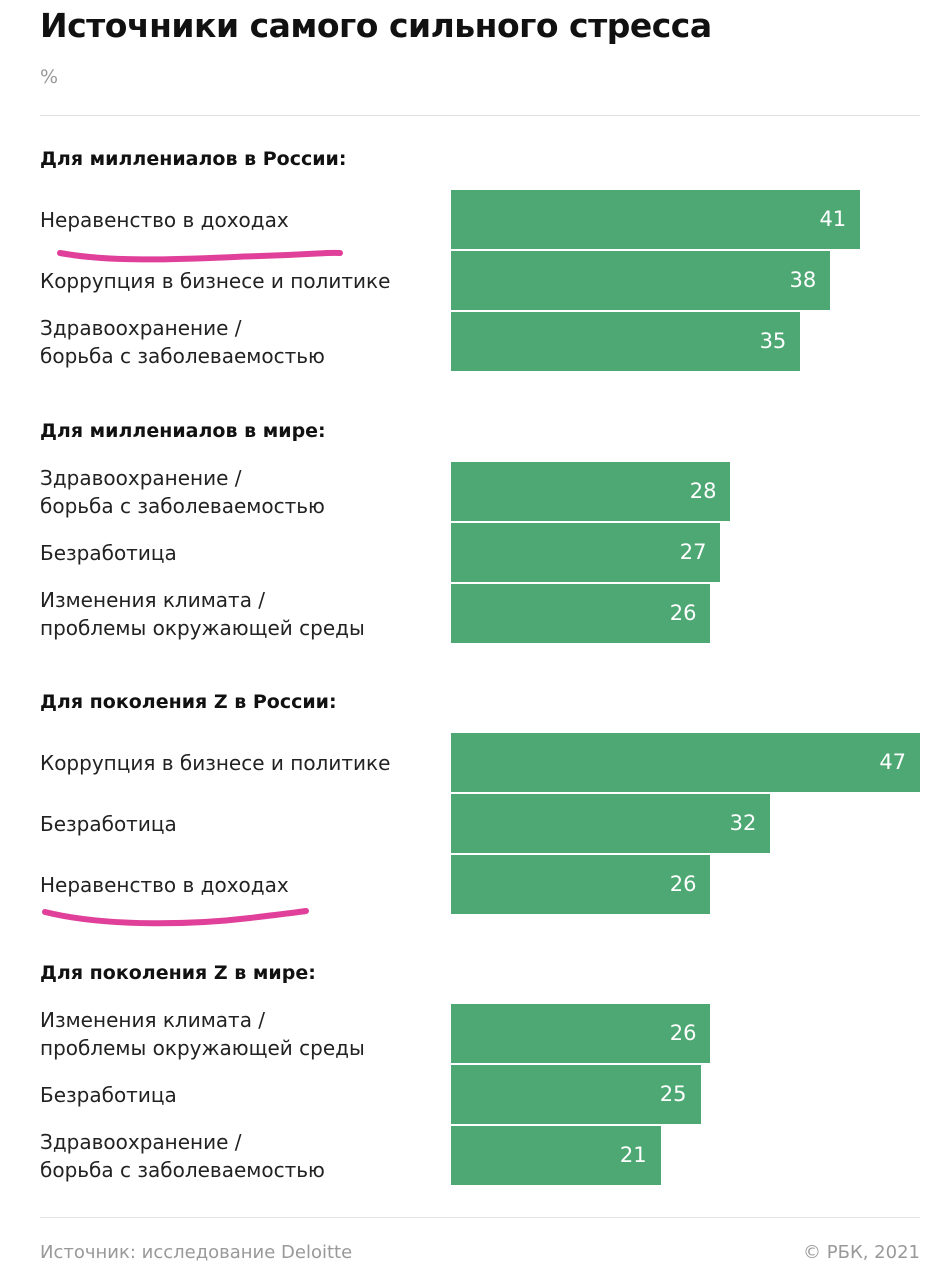 This screenshot has height=1280, width=952. Describe the element at coordinates (611, 823) in the screenshot. I see `bar: 32` at that location.